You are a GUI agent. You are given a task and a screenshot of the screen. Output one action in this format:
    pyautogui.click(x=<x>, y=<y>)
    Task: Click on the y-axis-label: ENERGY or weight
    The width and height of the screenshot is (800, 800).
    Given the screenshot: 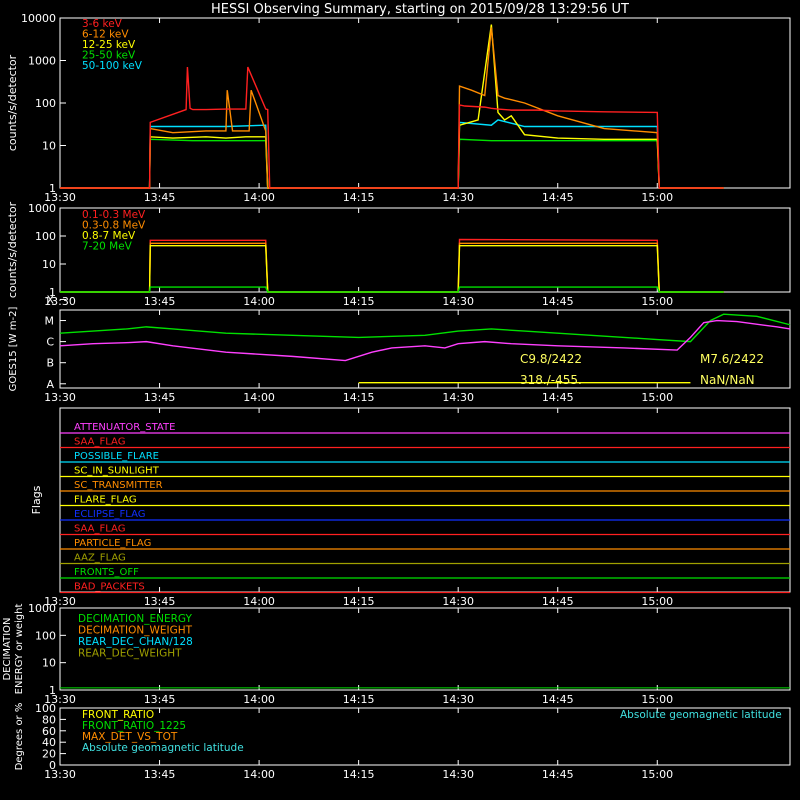 What is the action you would take?
    pyautogui.click(x=19, y=649)
    